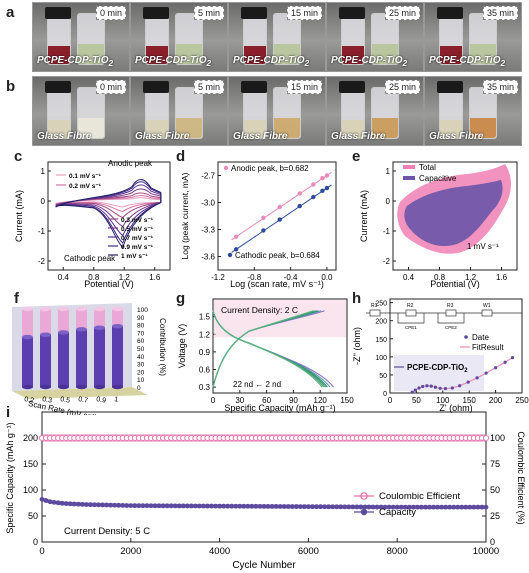 This screenshot has height=573, width=529. I want to click on cv-legend-label: 0.3 mV s⁻¹, so click(137, 220).